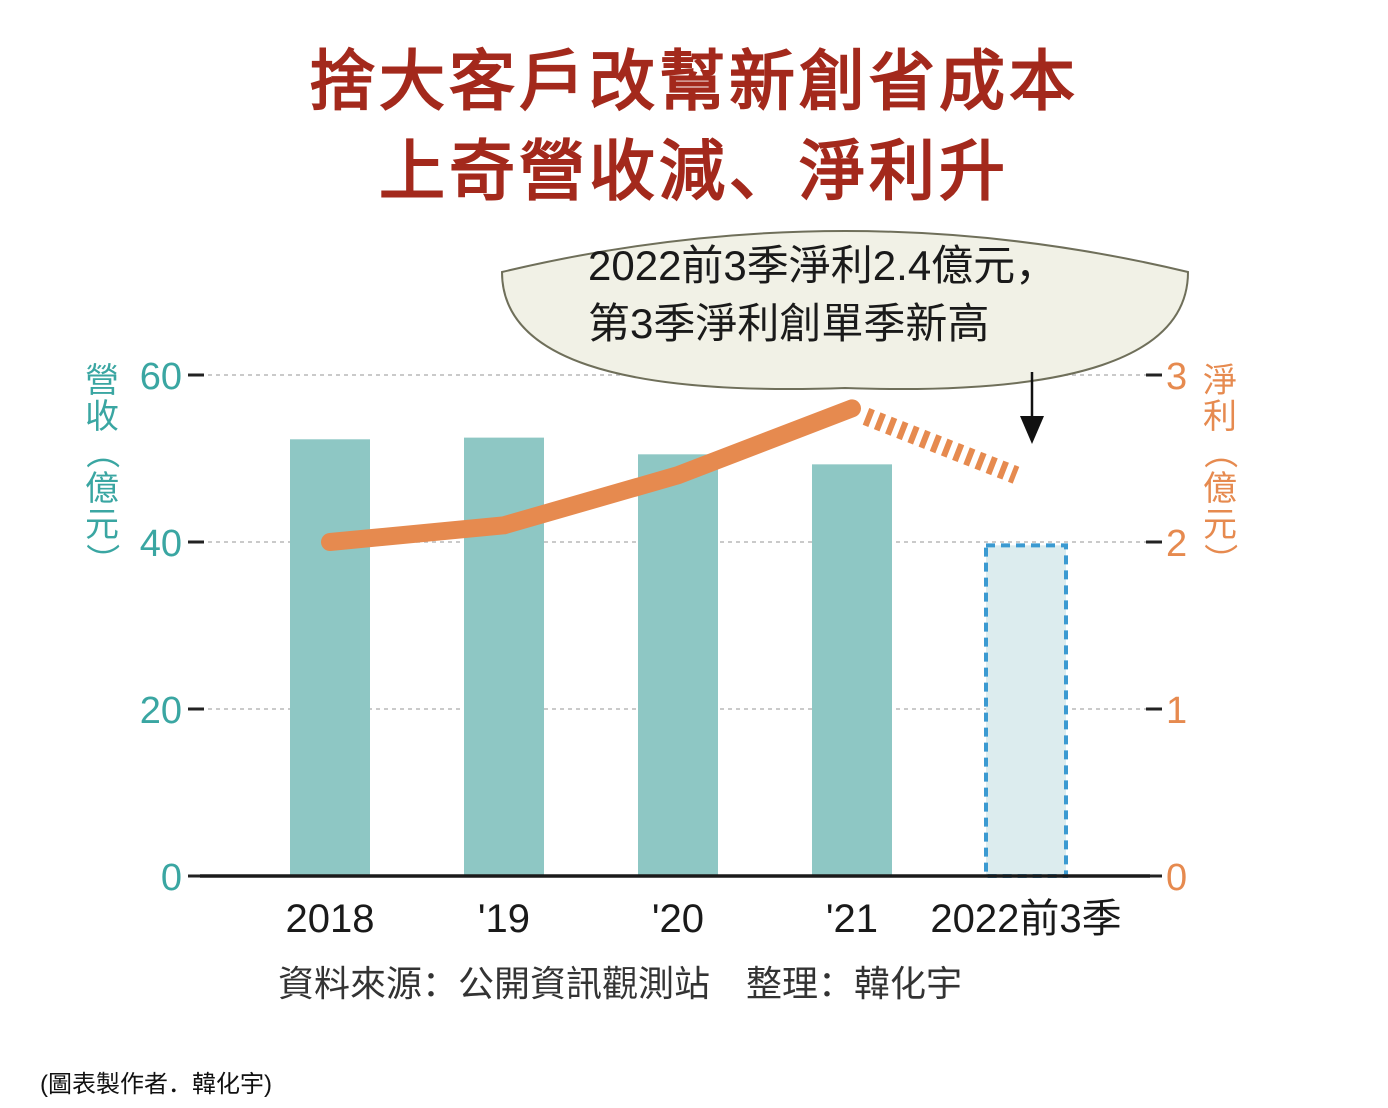  I want to click on axis-title-char: 營, so click(102, 381).